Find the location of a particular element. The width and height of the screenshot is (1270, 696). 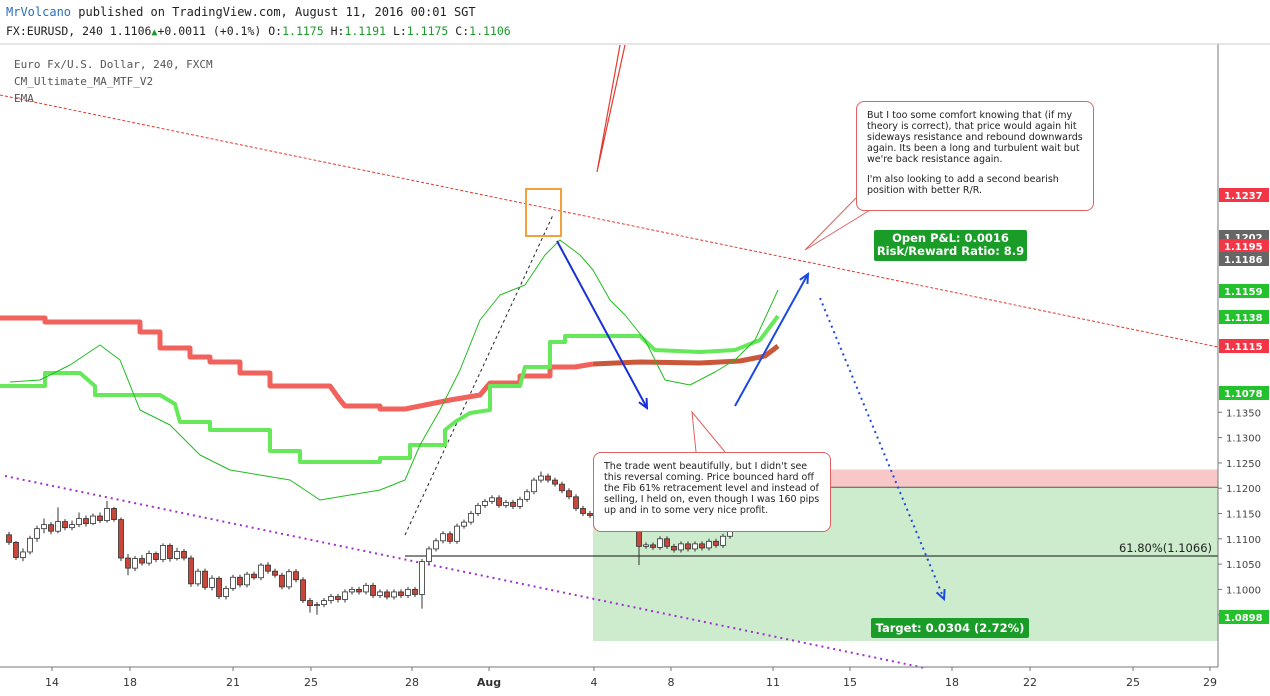

high-value: 1.1191 is located at coordinates (365, 31).